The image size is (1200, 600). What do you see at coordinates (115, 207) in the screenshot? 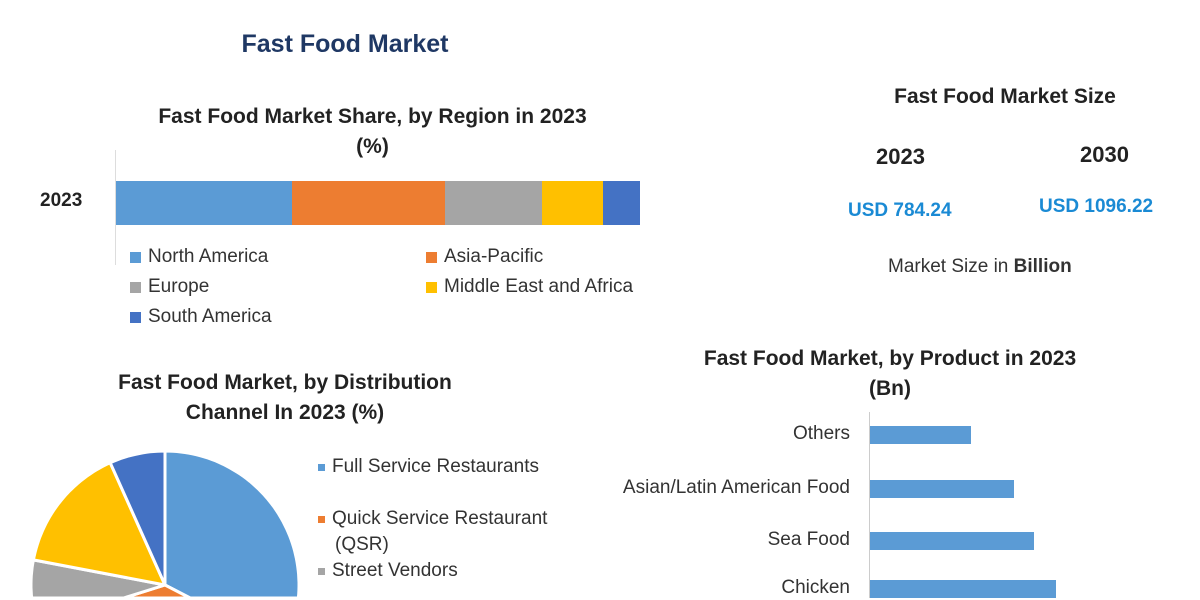
I see `region-axis` at bounding box center [115, 207].